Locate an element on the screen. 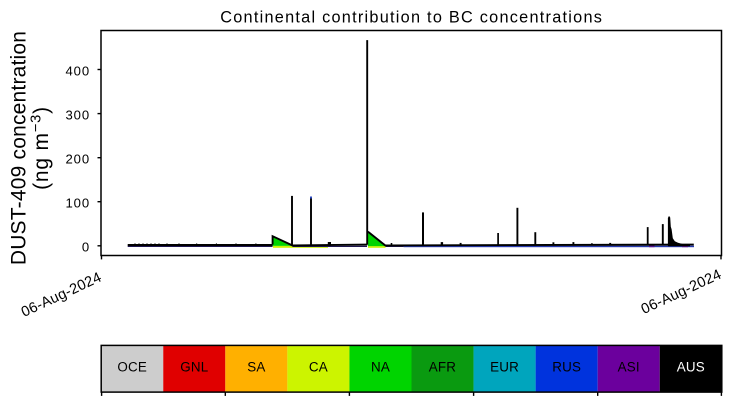 The image size is (730, 402). svg-text: AFR is located at coordinates (443, 366).